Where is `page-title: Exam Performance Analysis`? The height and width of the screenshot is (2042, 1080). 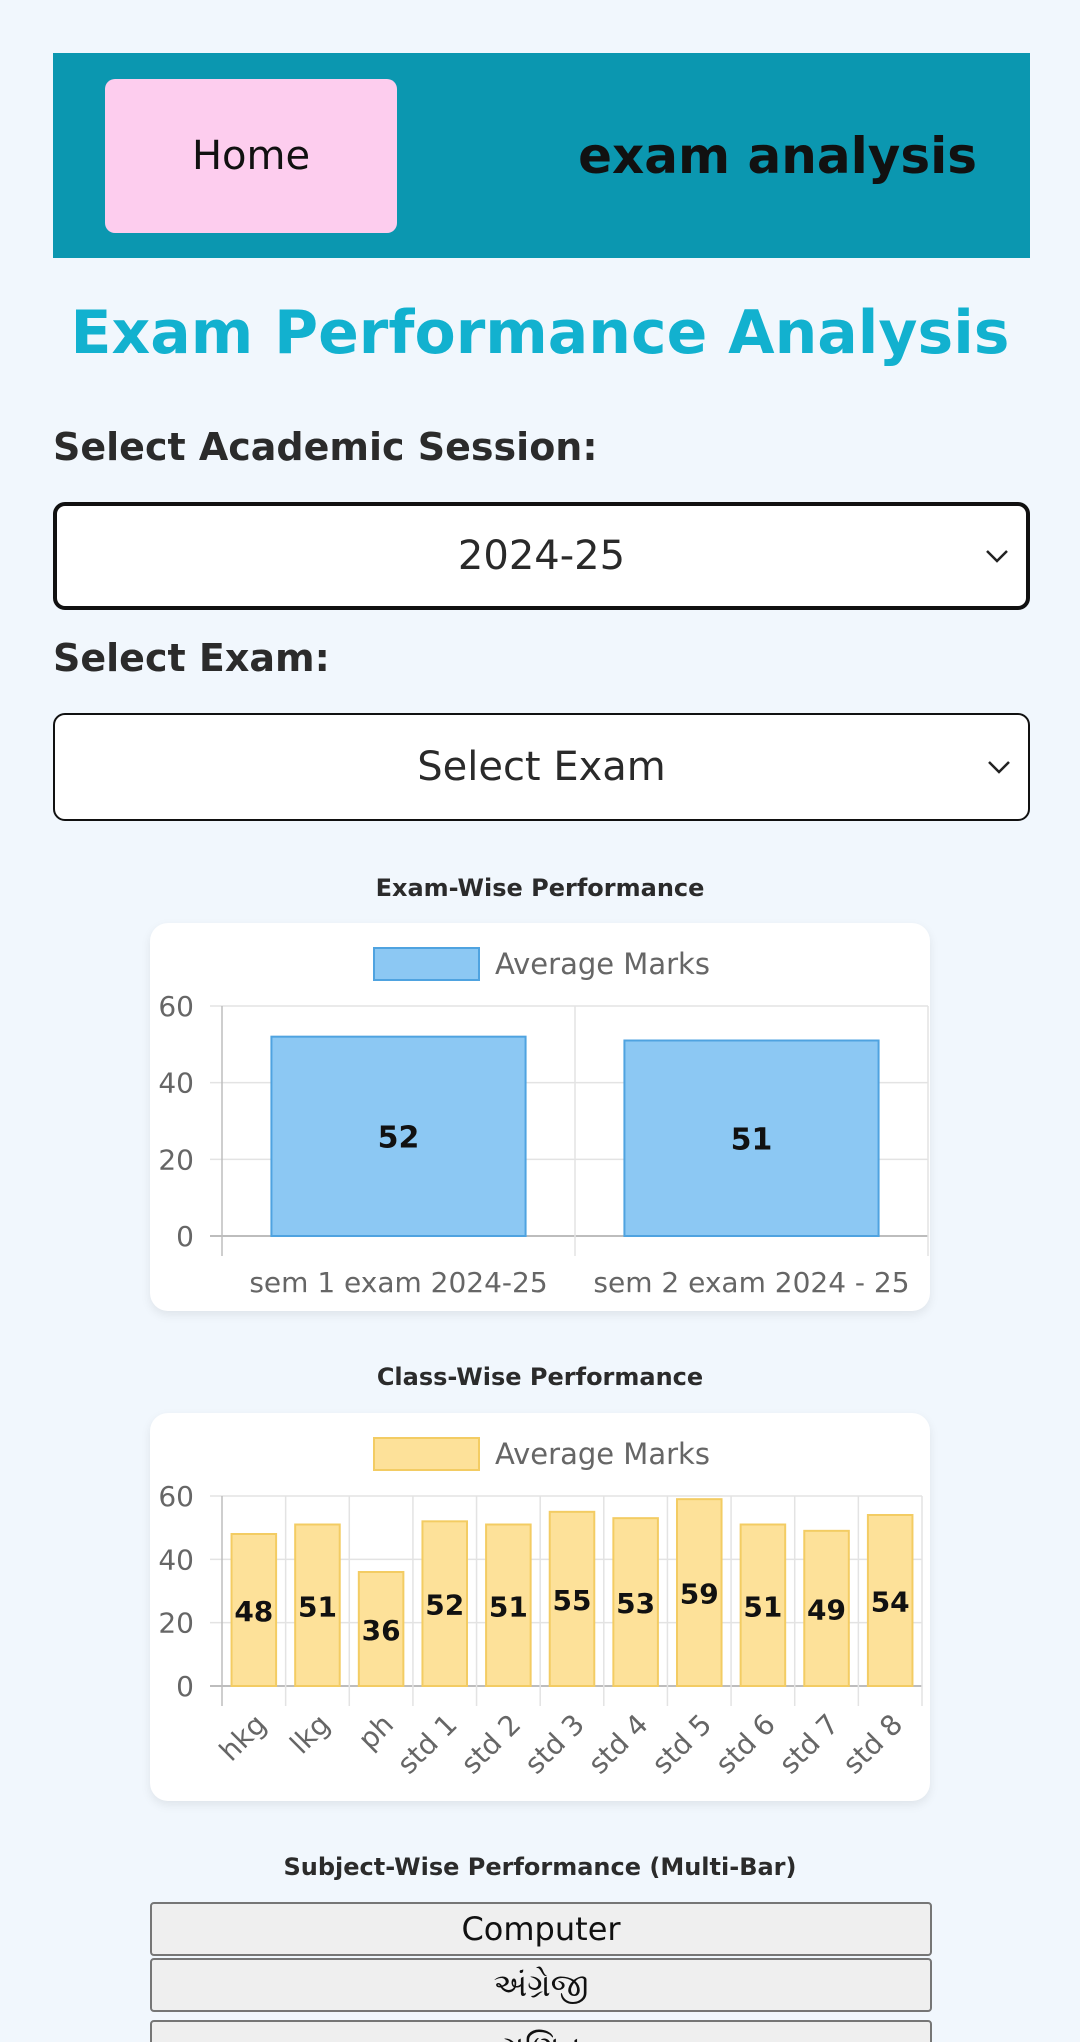
page-title: Exam Performance Analysis is located at coordinates (540, 333).